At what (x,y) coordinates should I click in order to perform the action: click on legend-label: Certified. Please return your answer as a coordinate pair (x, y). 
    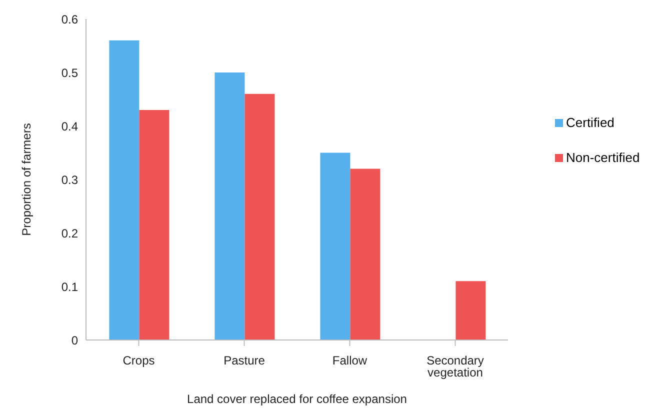
    Looking at the image, I should click on (590, 122).